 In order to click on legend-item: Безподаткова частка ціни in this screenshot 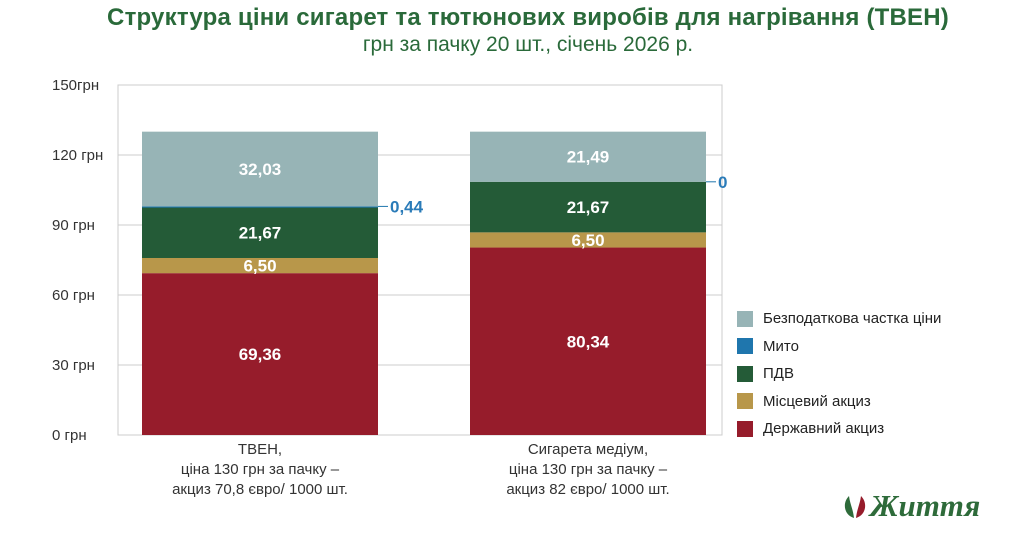, I will do `click(839, 319)`.